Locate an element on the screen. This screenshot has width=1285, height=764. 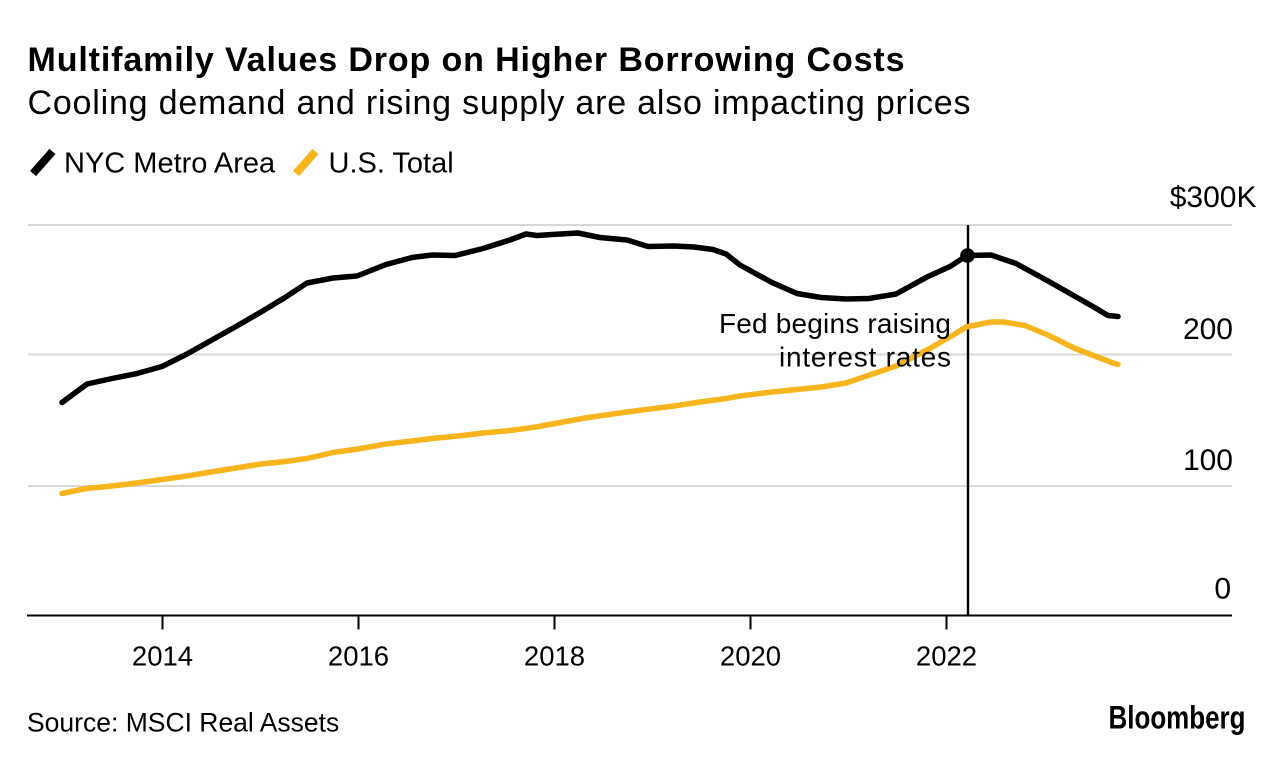
svg-text: 200 is located at coordinates (1208, 329).